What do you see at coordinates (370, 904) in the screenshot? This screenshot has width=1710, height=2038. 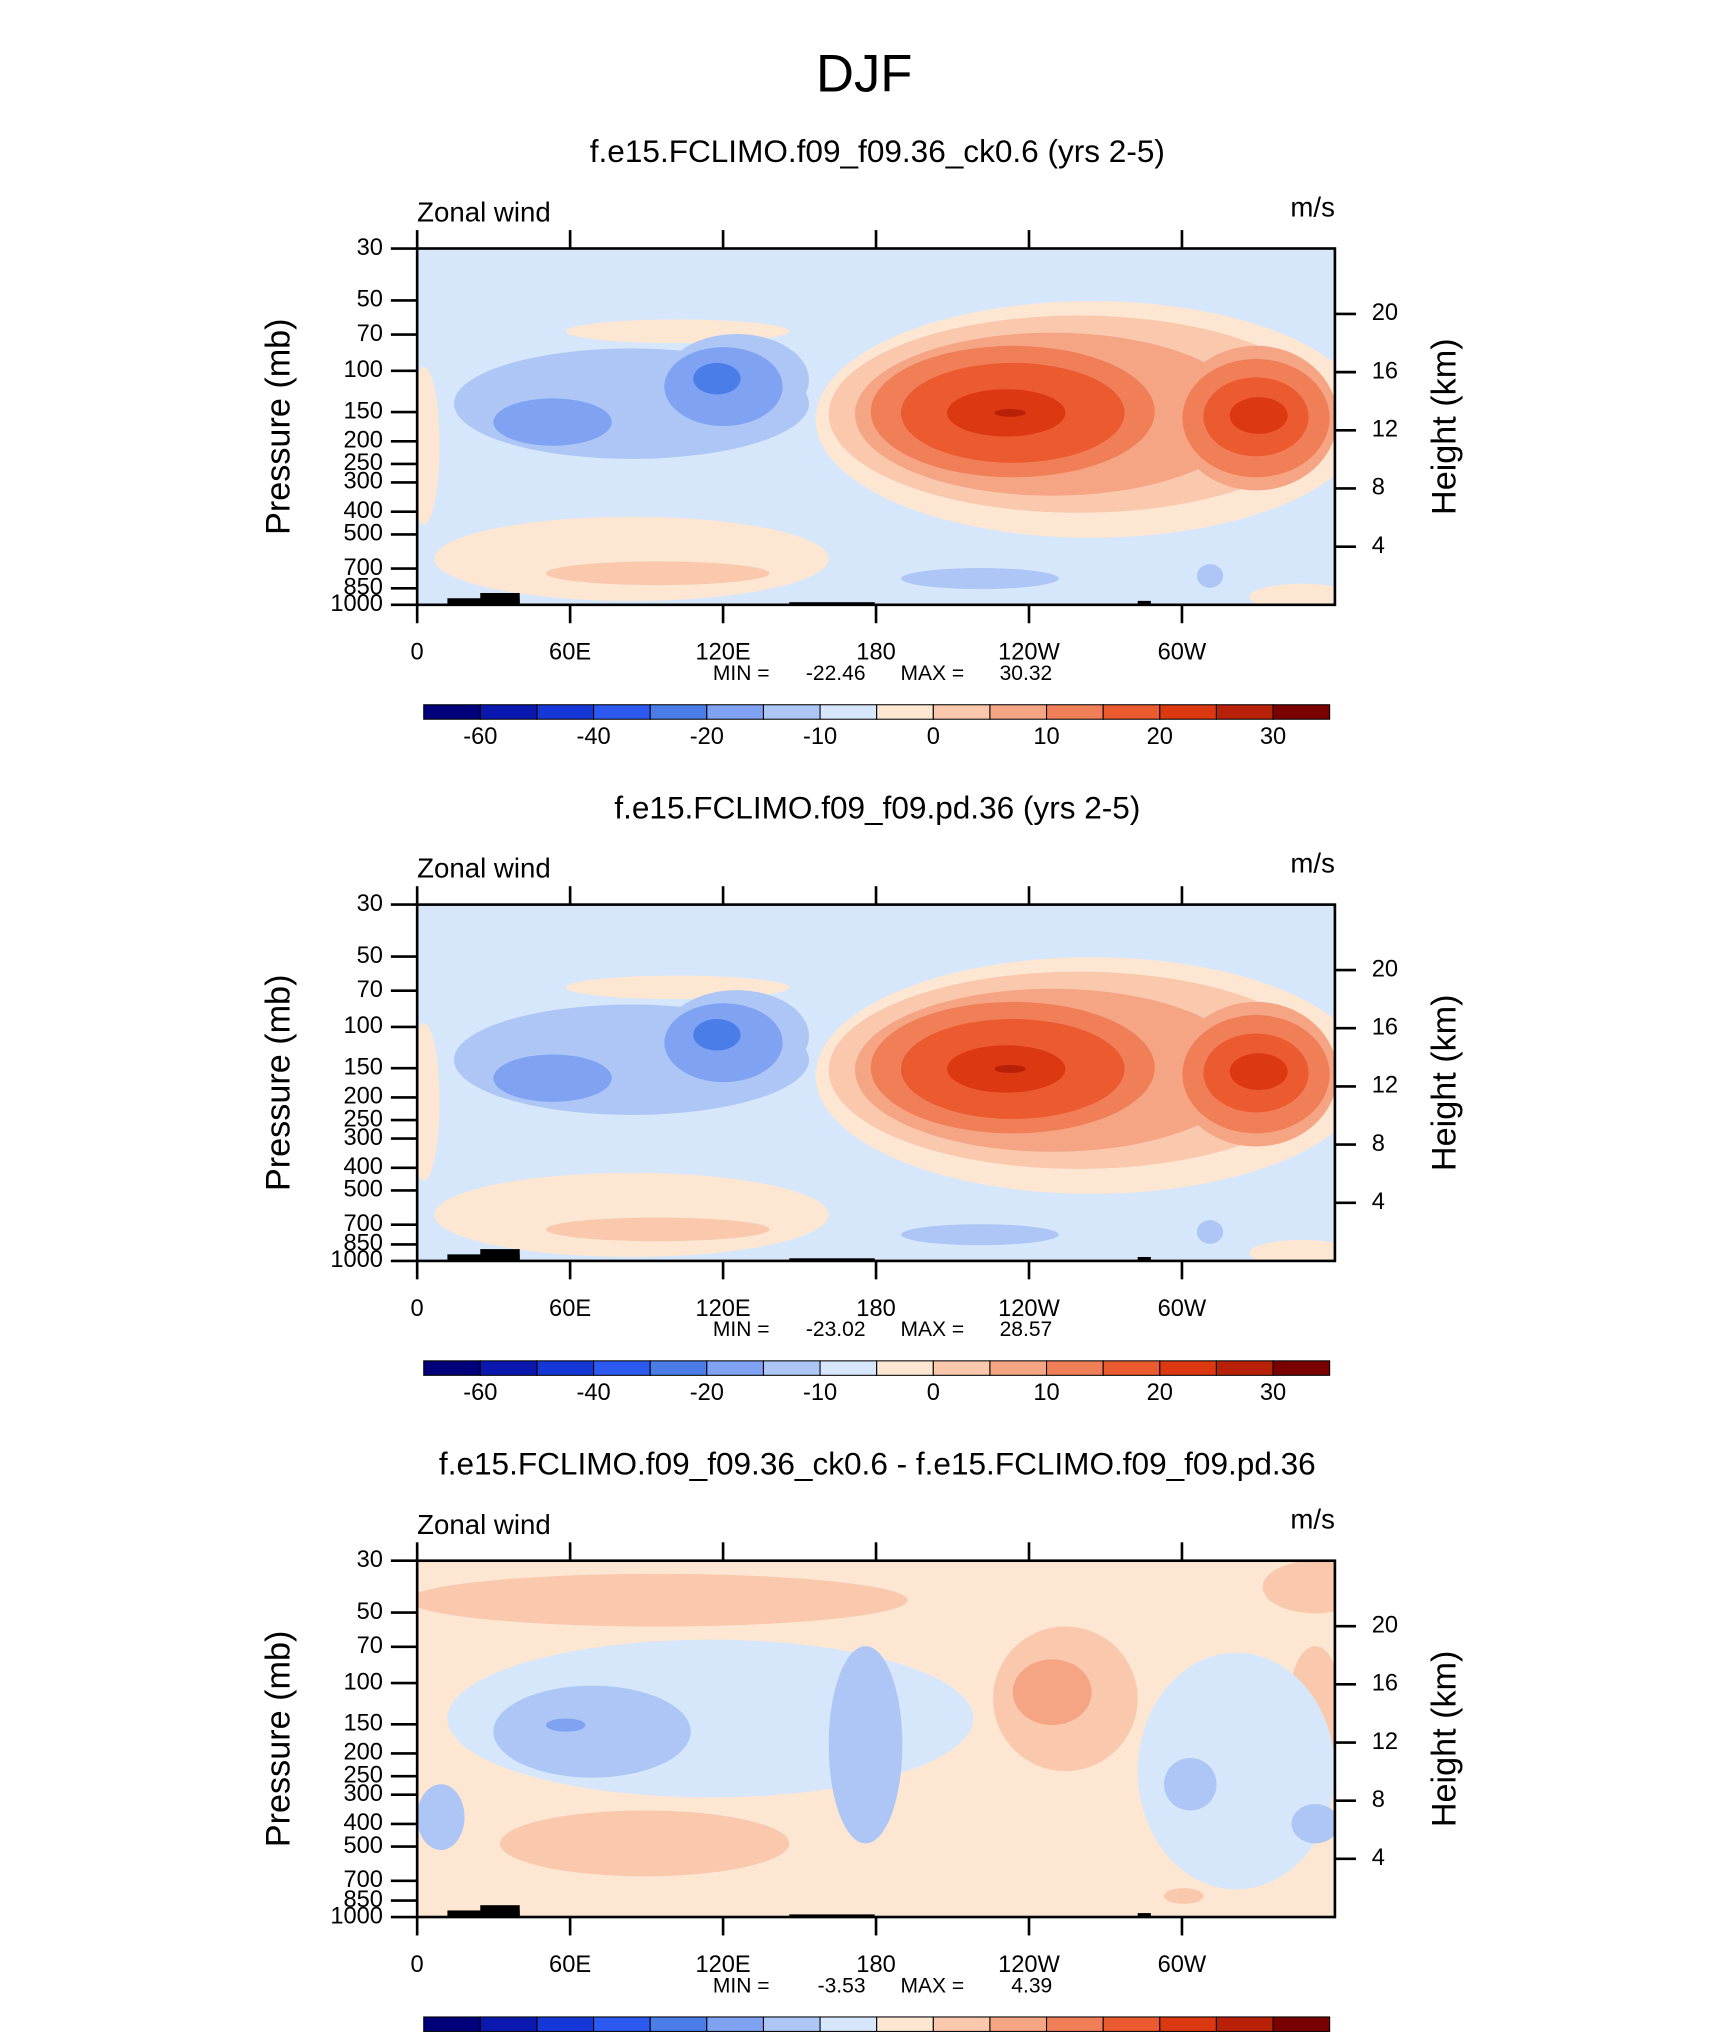 I see `y-tick-label: 30` at bounding box center [370, 904].